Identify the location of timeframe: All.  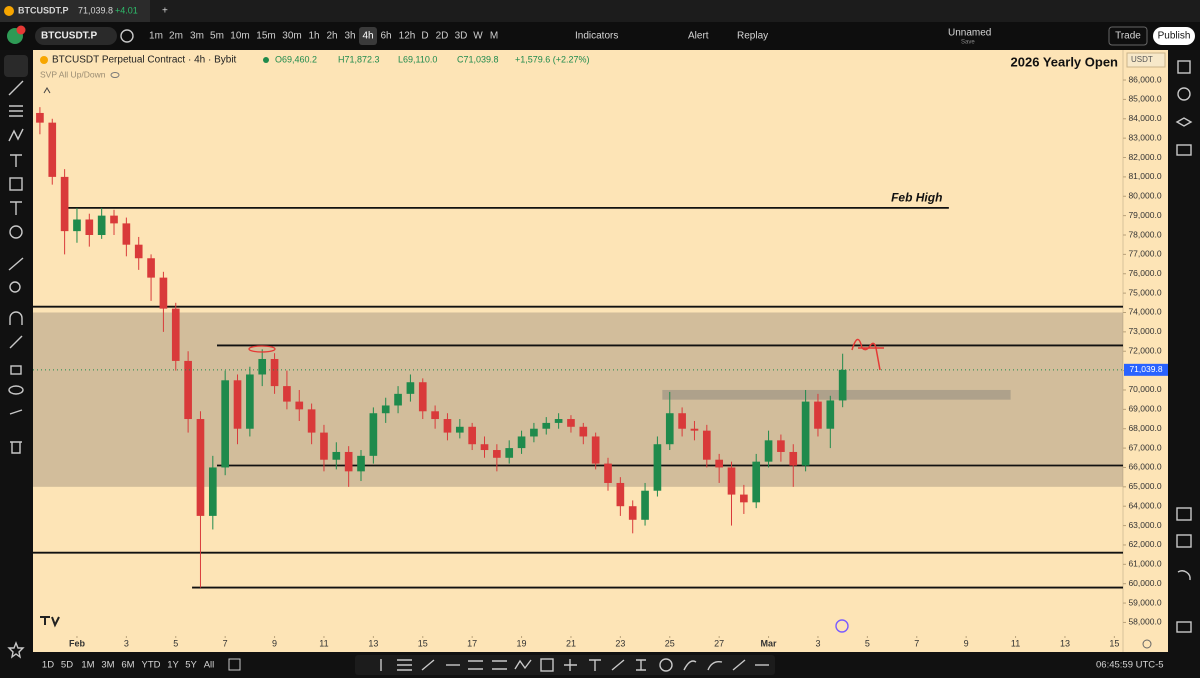
(209, 665).